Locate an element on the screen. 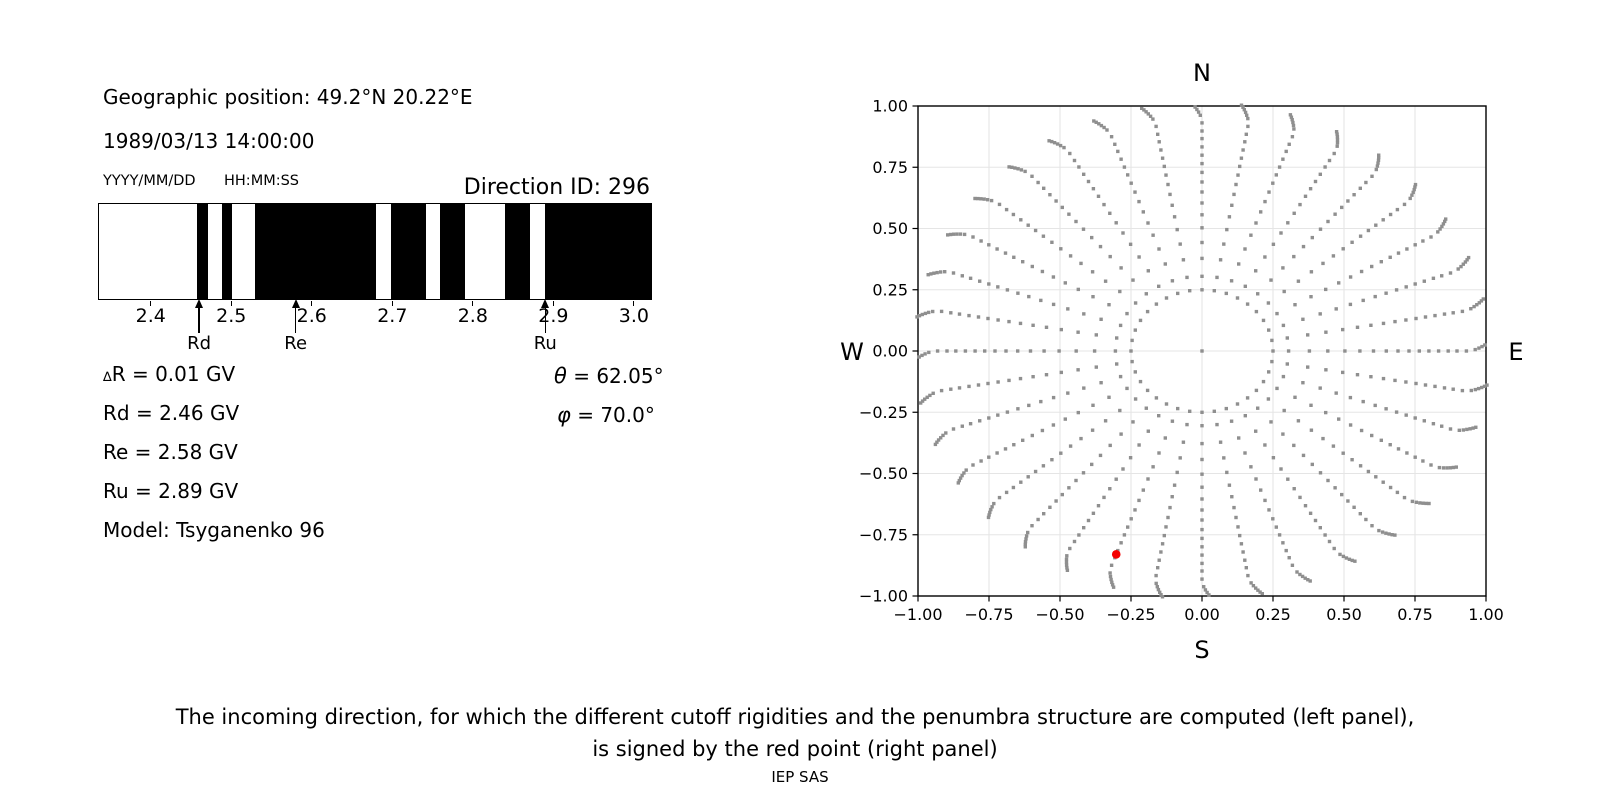 Image resolution: width=1600 pixels, height=800 pixels. rd-value: Rd = 2.46 GV is located at coordinates (171, 413).